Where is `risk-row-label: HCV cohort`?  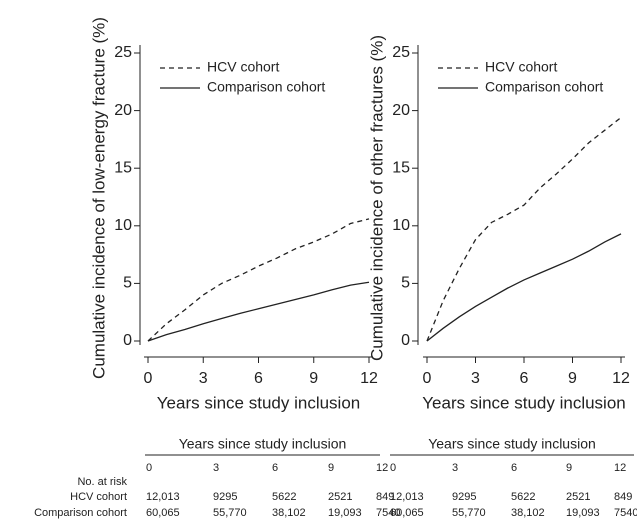 risk-row-label: HCV cohort is located at coordinates (98, 497).